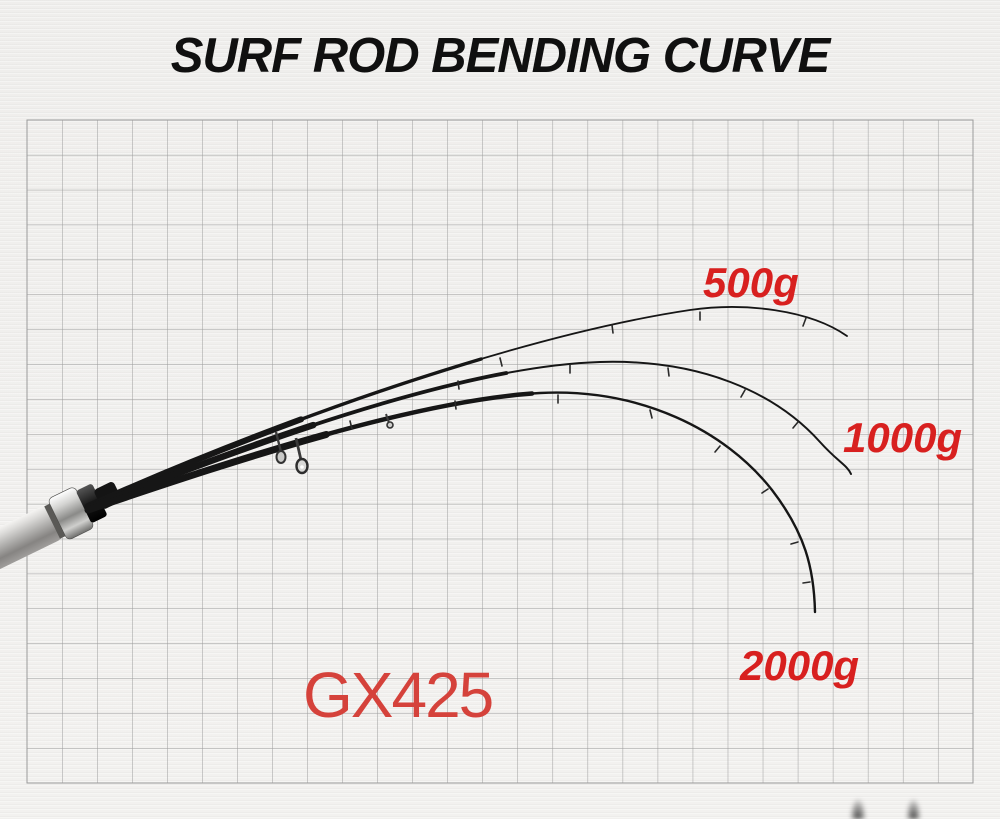  What do you see at coordinates (800, 665) in the screenshot?
I see `load-label-2000g: 2000g` at bounding box center [800, 665].